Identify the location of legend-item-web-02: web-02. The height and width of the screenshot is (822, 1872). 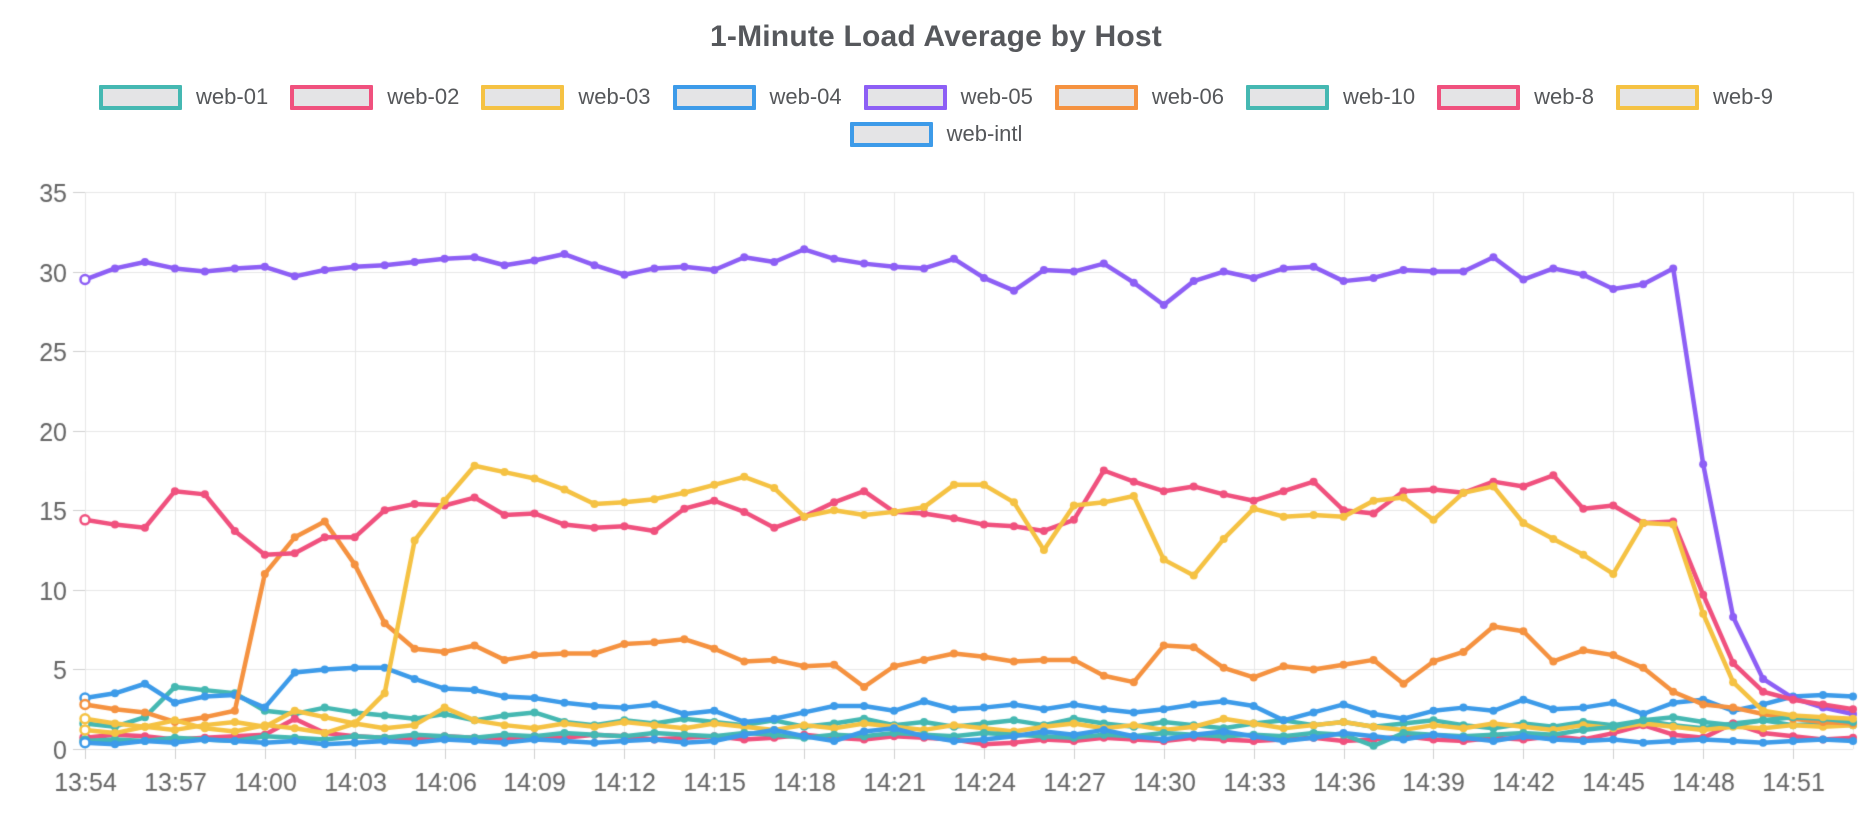
(374, 97).